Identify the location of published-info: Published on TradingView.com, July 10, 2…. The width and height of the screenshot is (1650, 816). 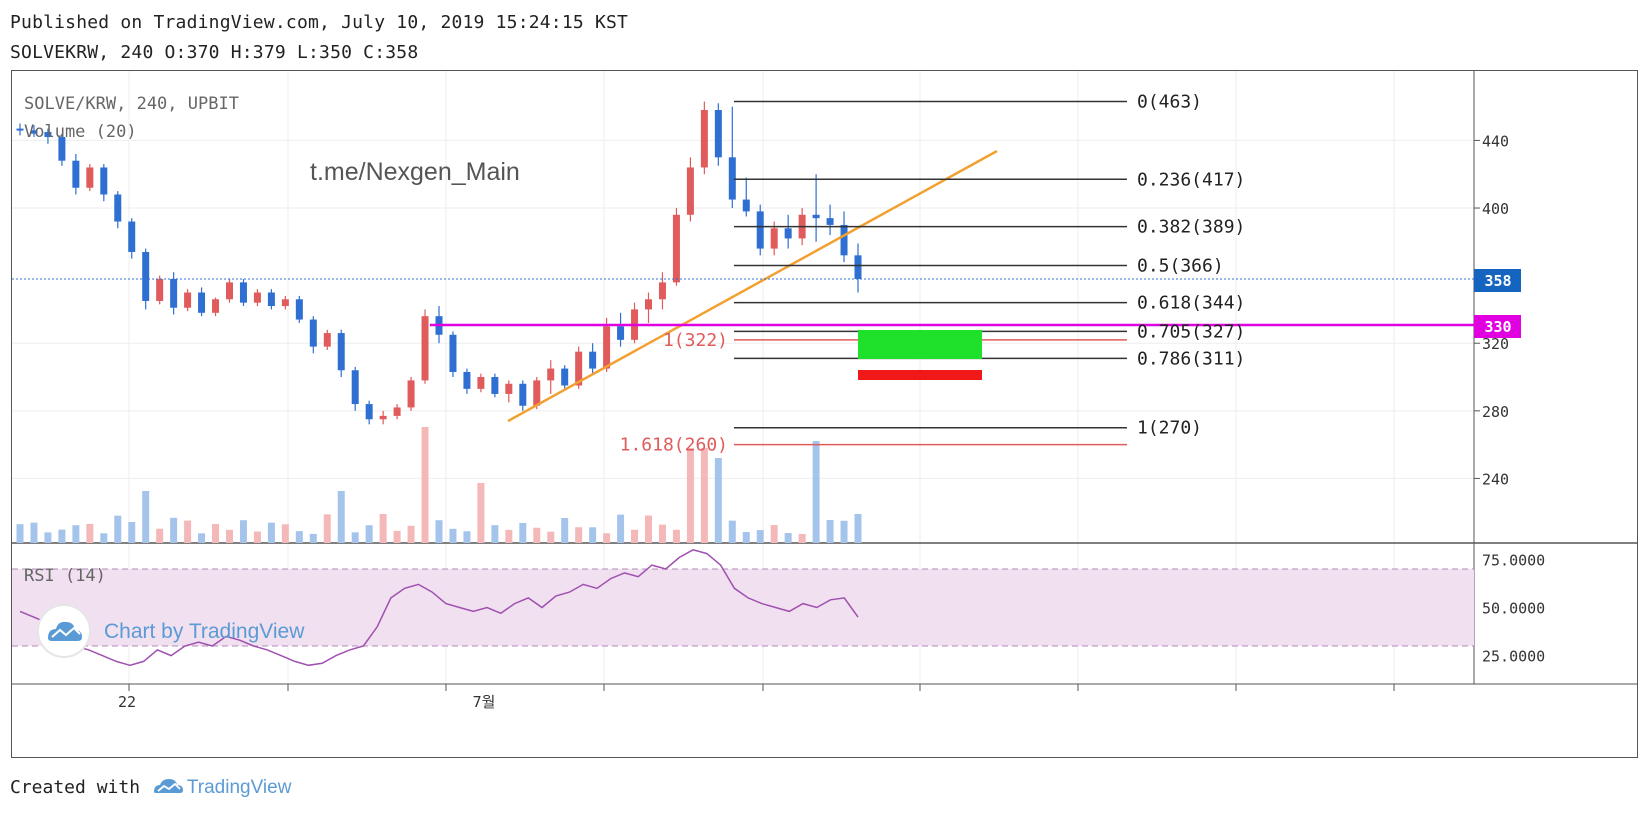
(319, 22).